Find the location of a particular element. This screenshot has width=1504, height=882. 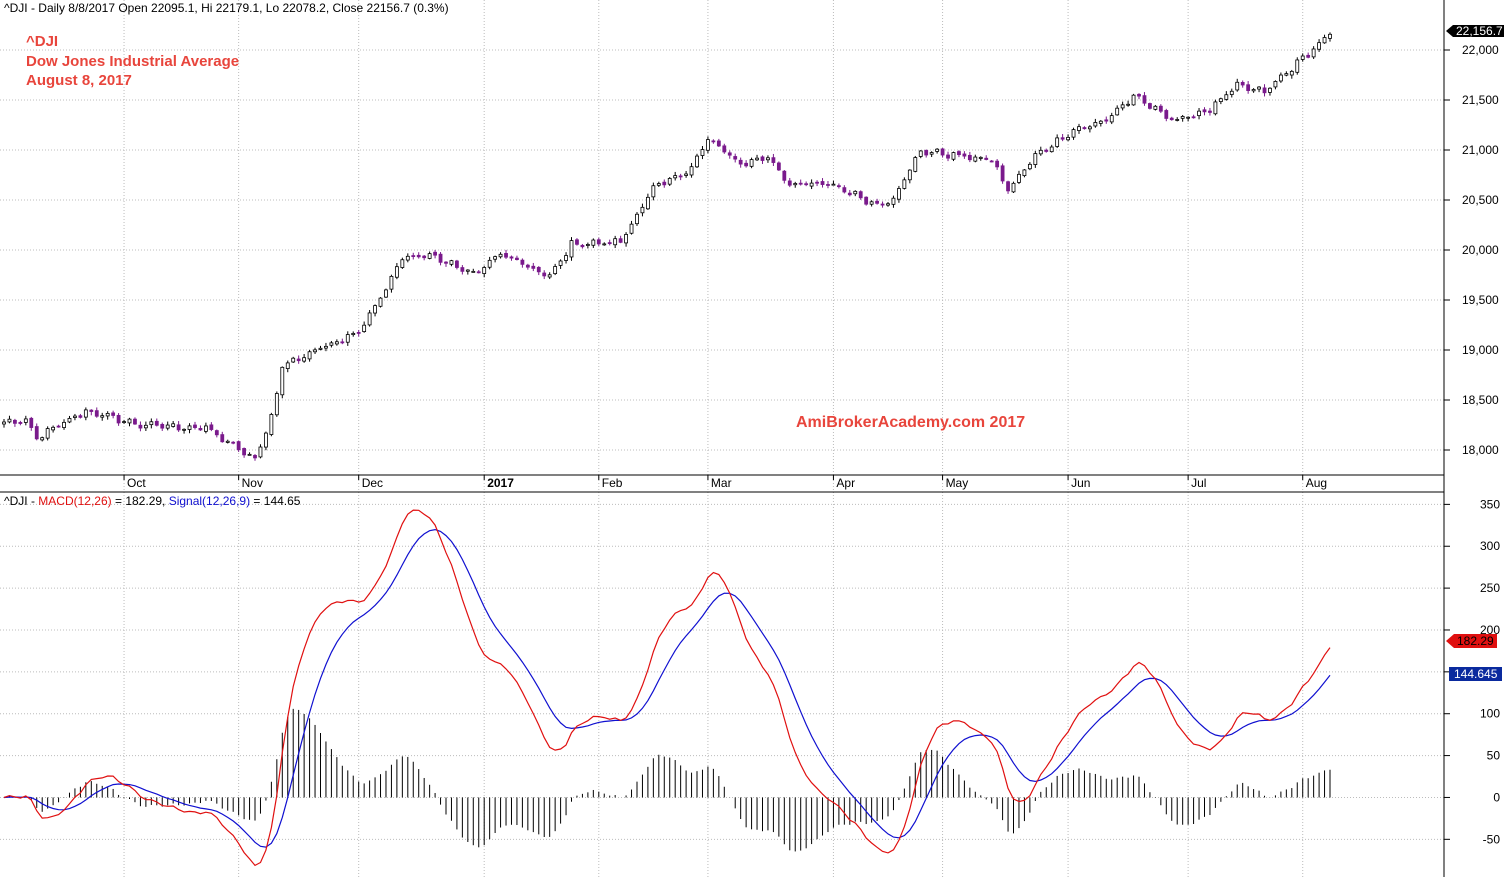

macd-value-tag-bg is located at coordinates (1471, 641).